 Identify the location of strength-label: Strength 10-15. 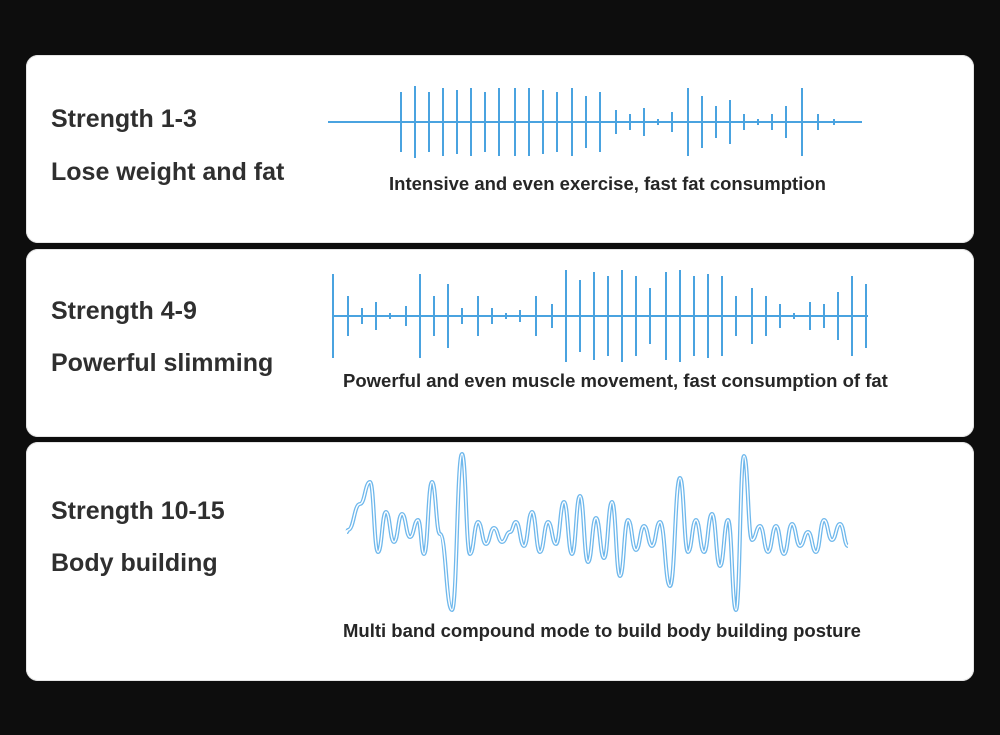
(138, 511).